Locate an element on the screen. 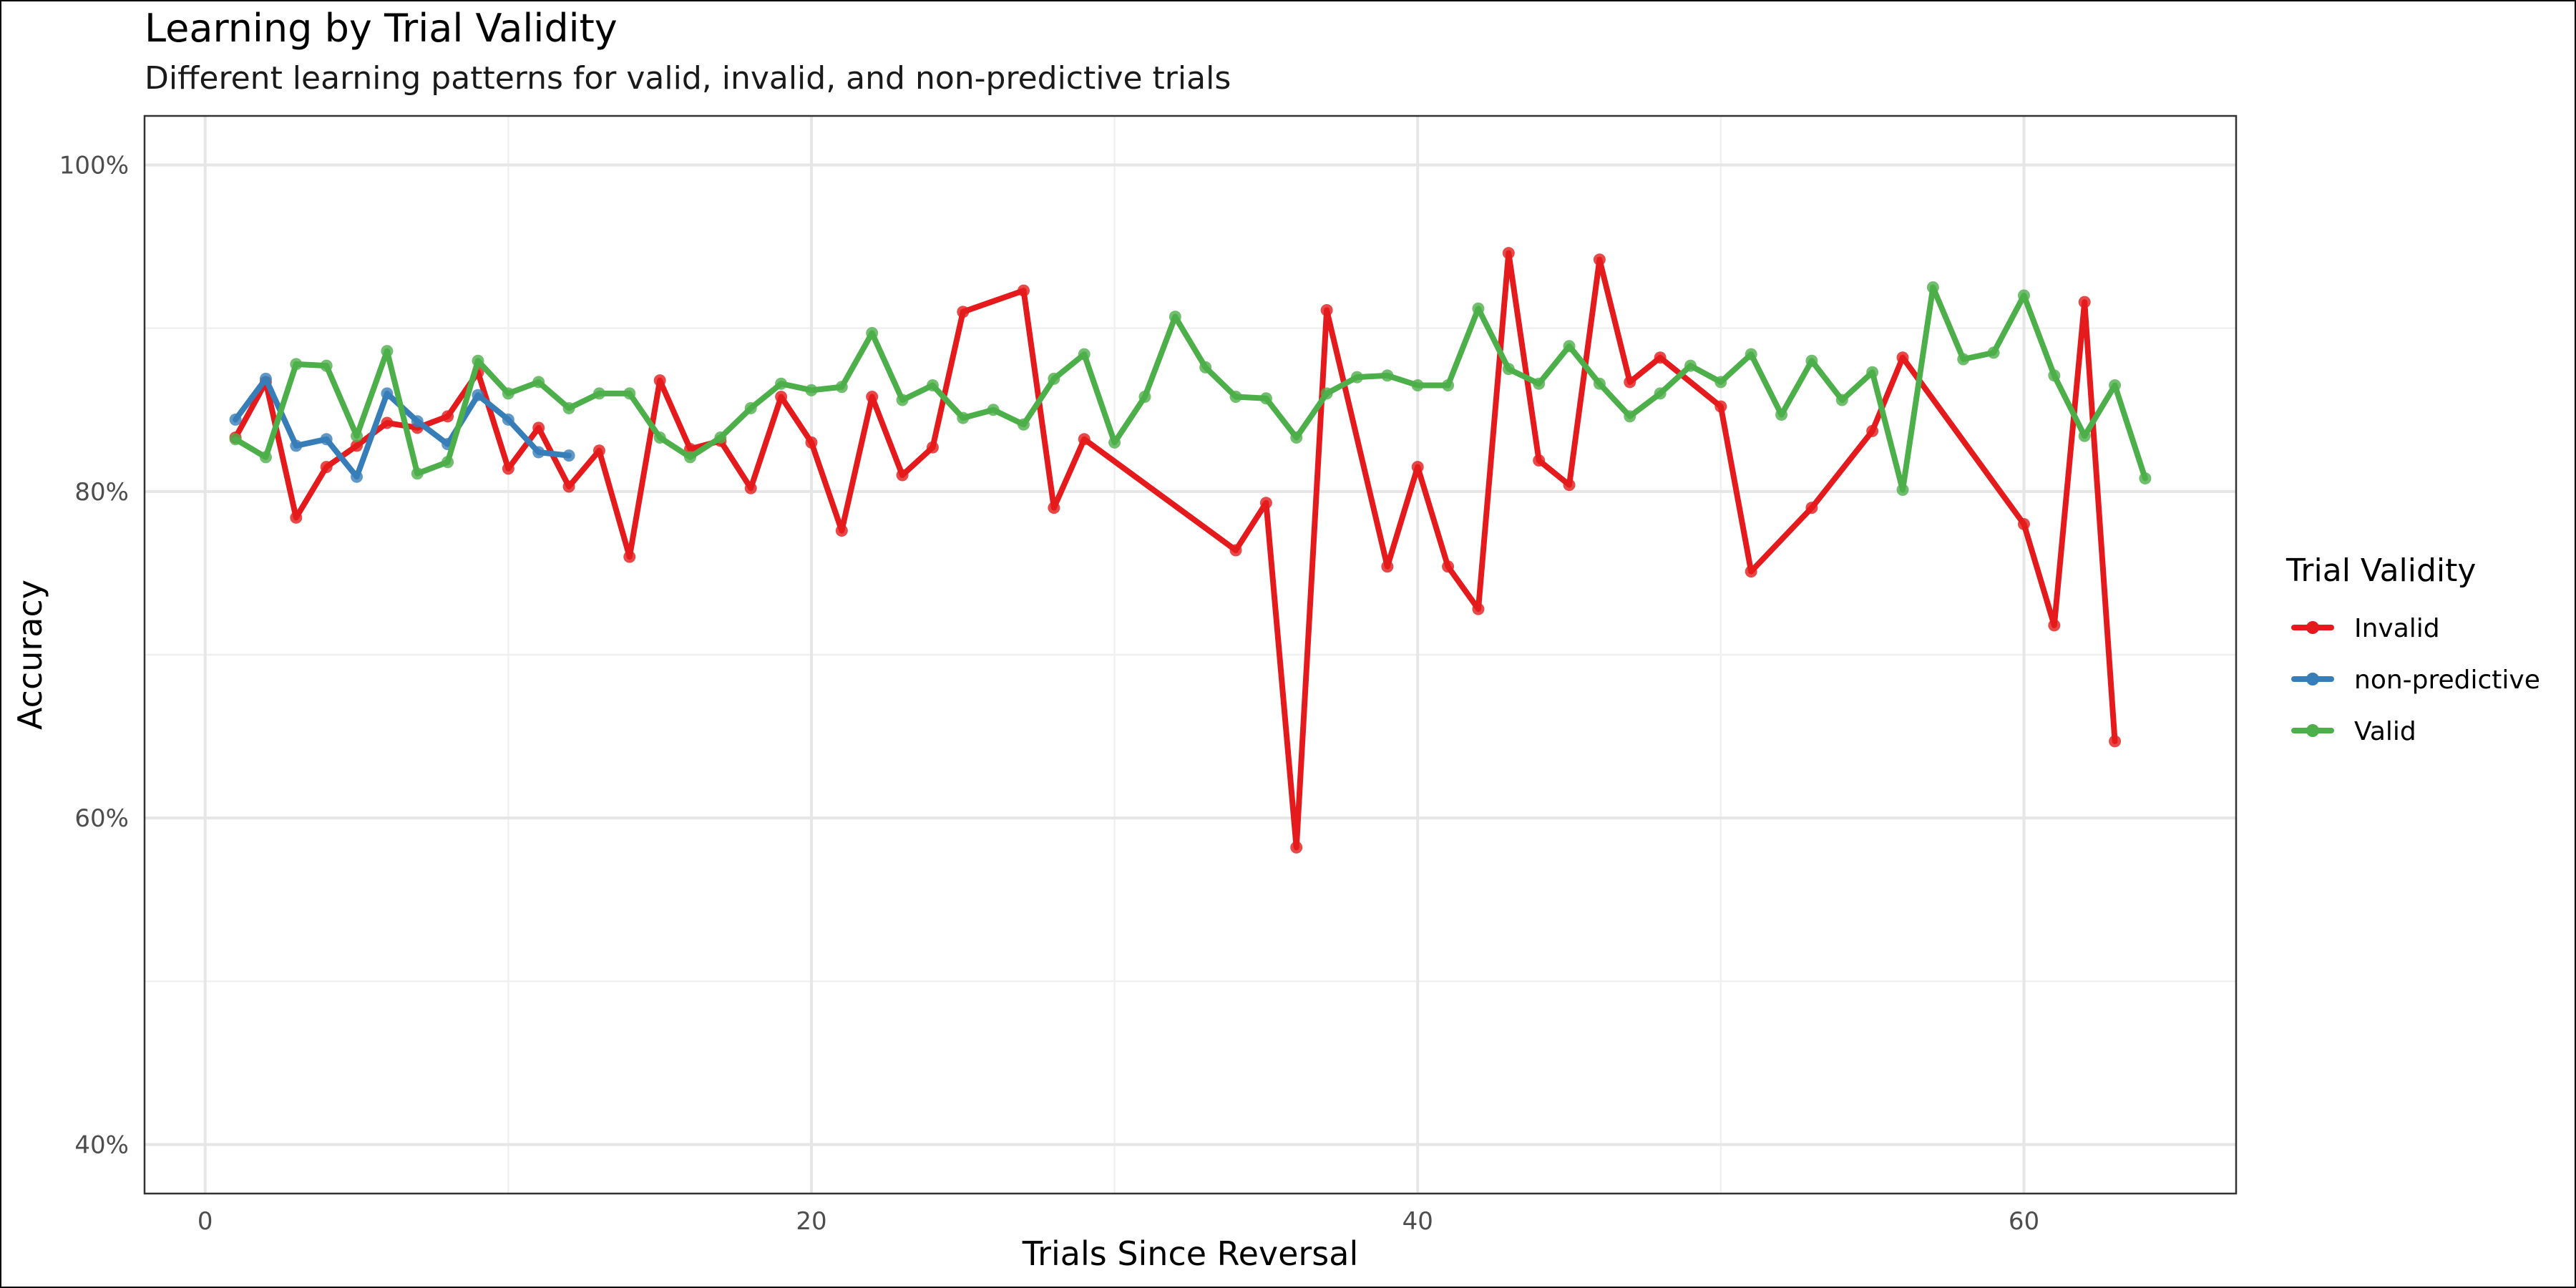 The height and width of the screenshot is (1288, 2576). y-axis-title: Accuracy is located at coordinates (30, 655).